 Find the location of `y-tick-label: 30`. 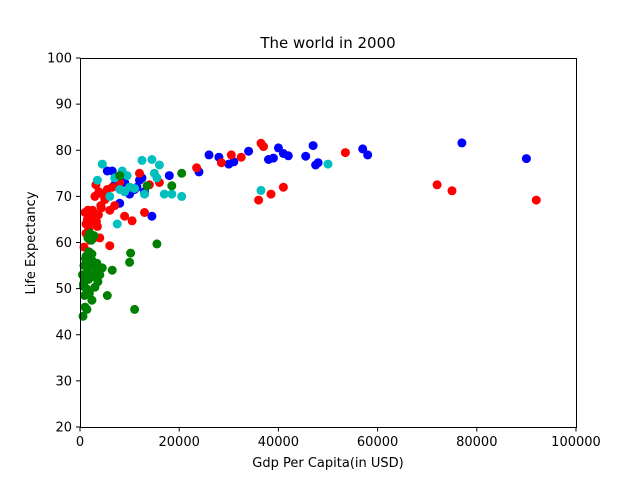

y-tick-label: 30 is located at coordinates (63, 381).